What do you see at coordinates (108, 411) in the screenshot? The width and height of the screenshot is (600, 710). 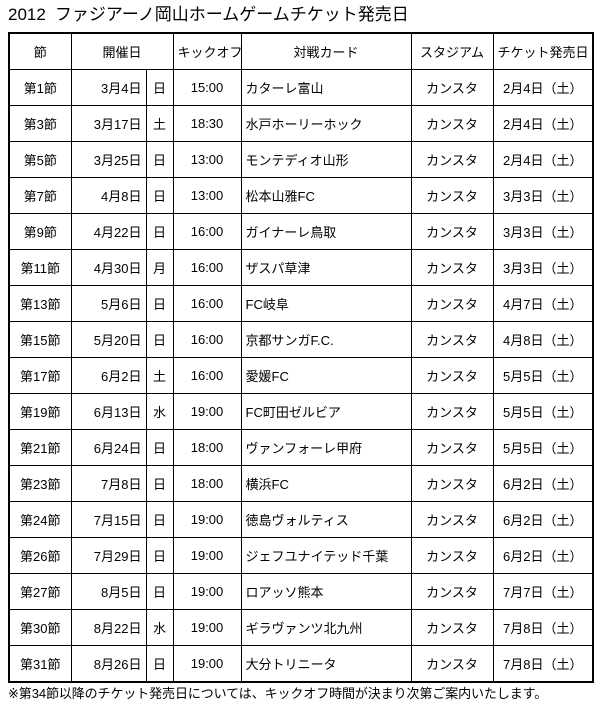 I see `cell-date: 6月13日` at bounding box center [108, 411].